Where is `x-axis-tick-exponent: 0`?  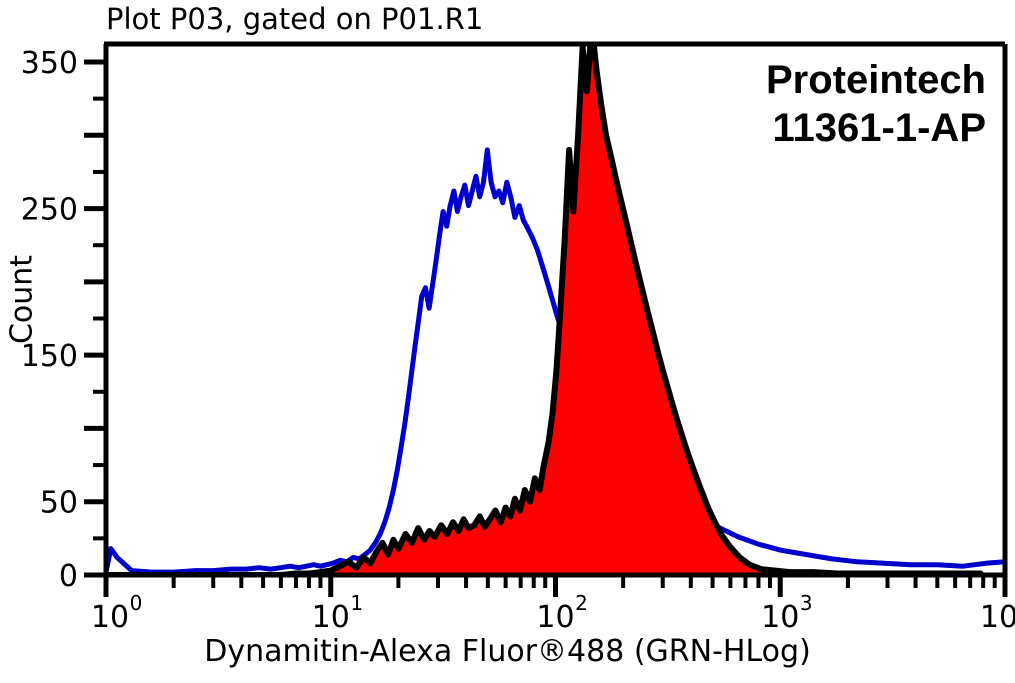 x-axis-tick-exponent: 0 is located at coordinates (136, 603).